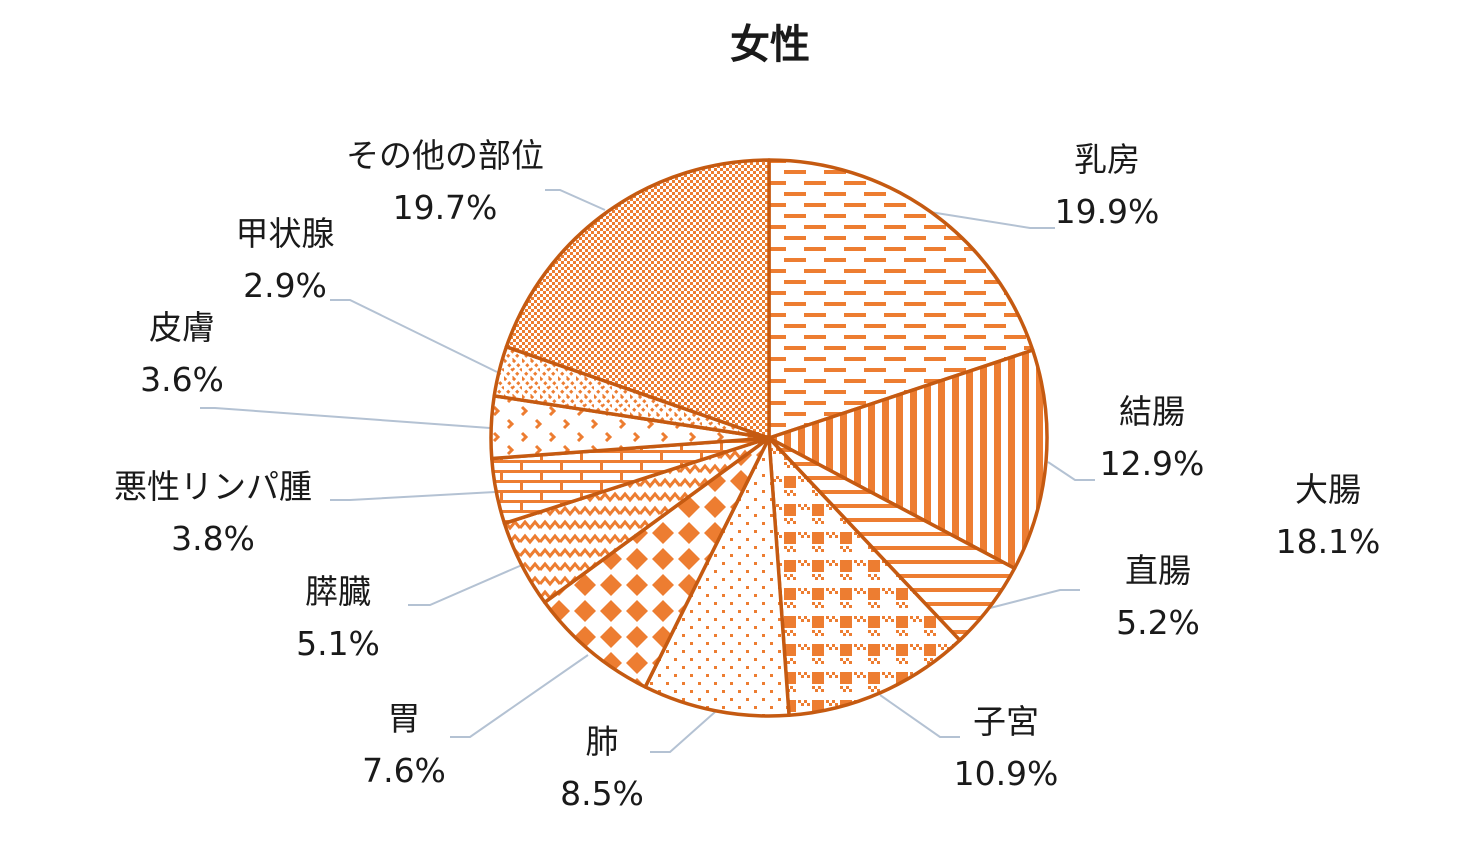  Describe the element at coordinates (602, 767) in the screenshot. I see `data-label-lung: 肺 8.5%` at that location.